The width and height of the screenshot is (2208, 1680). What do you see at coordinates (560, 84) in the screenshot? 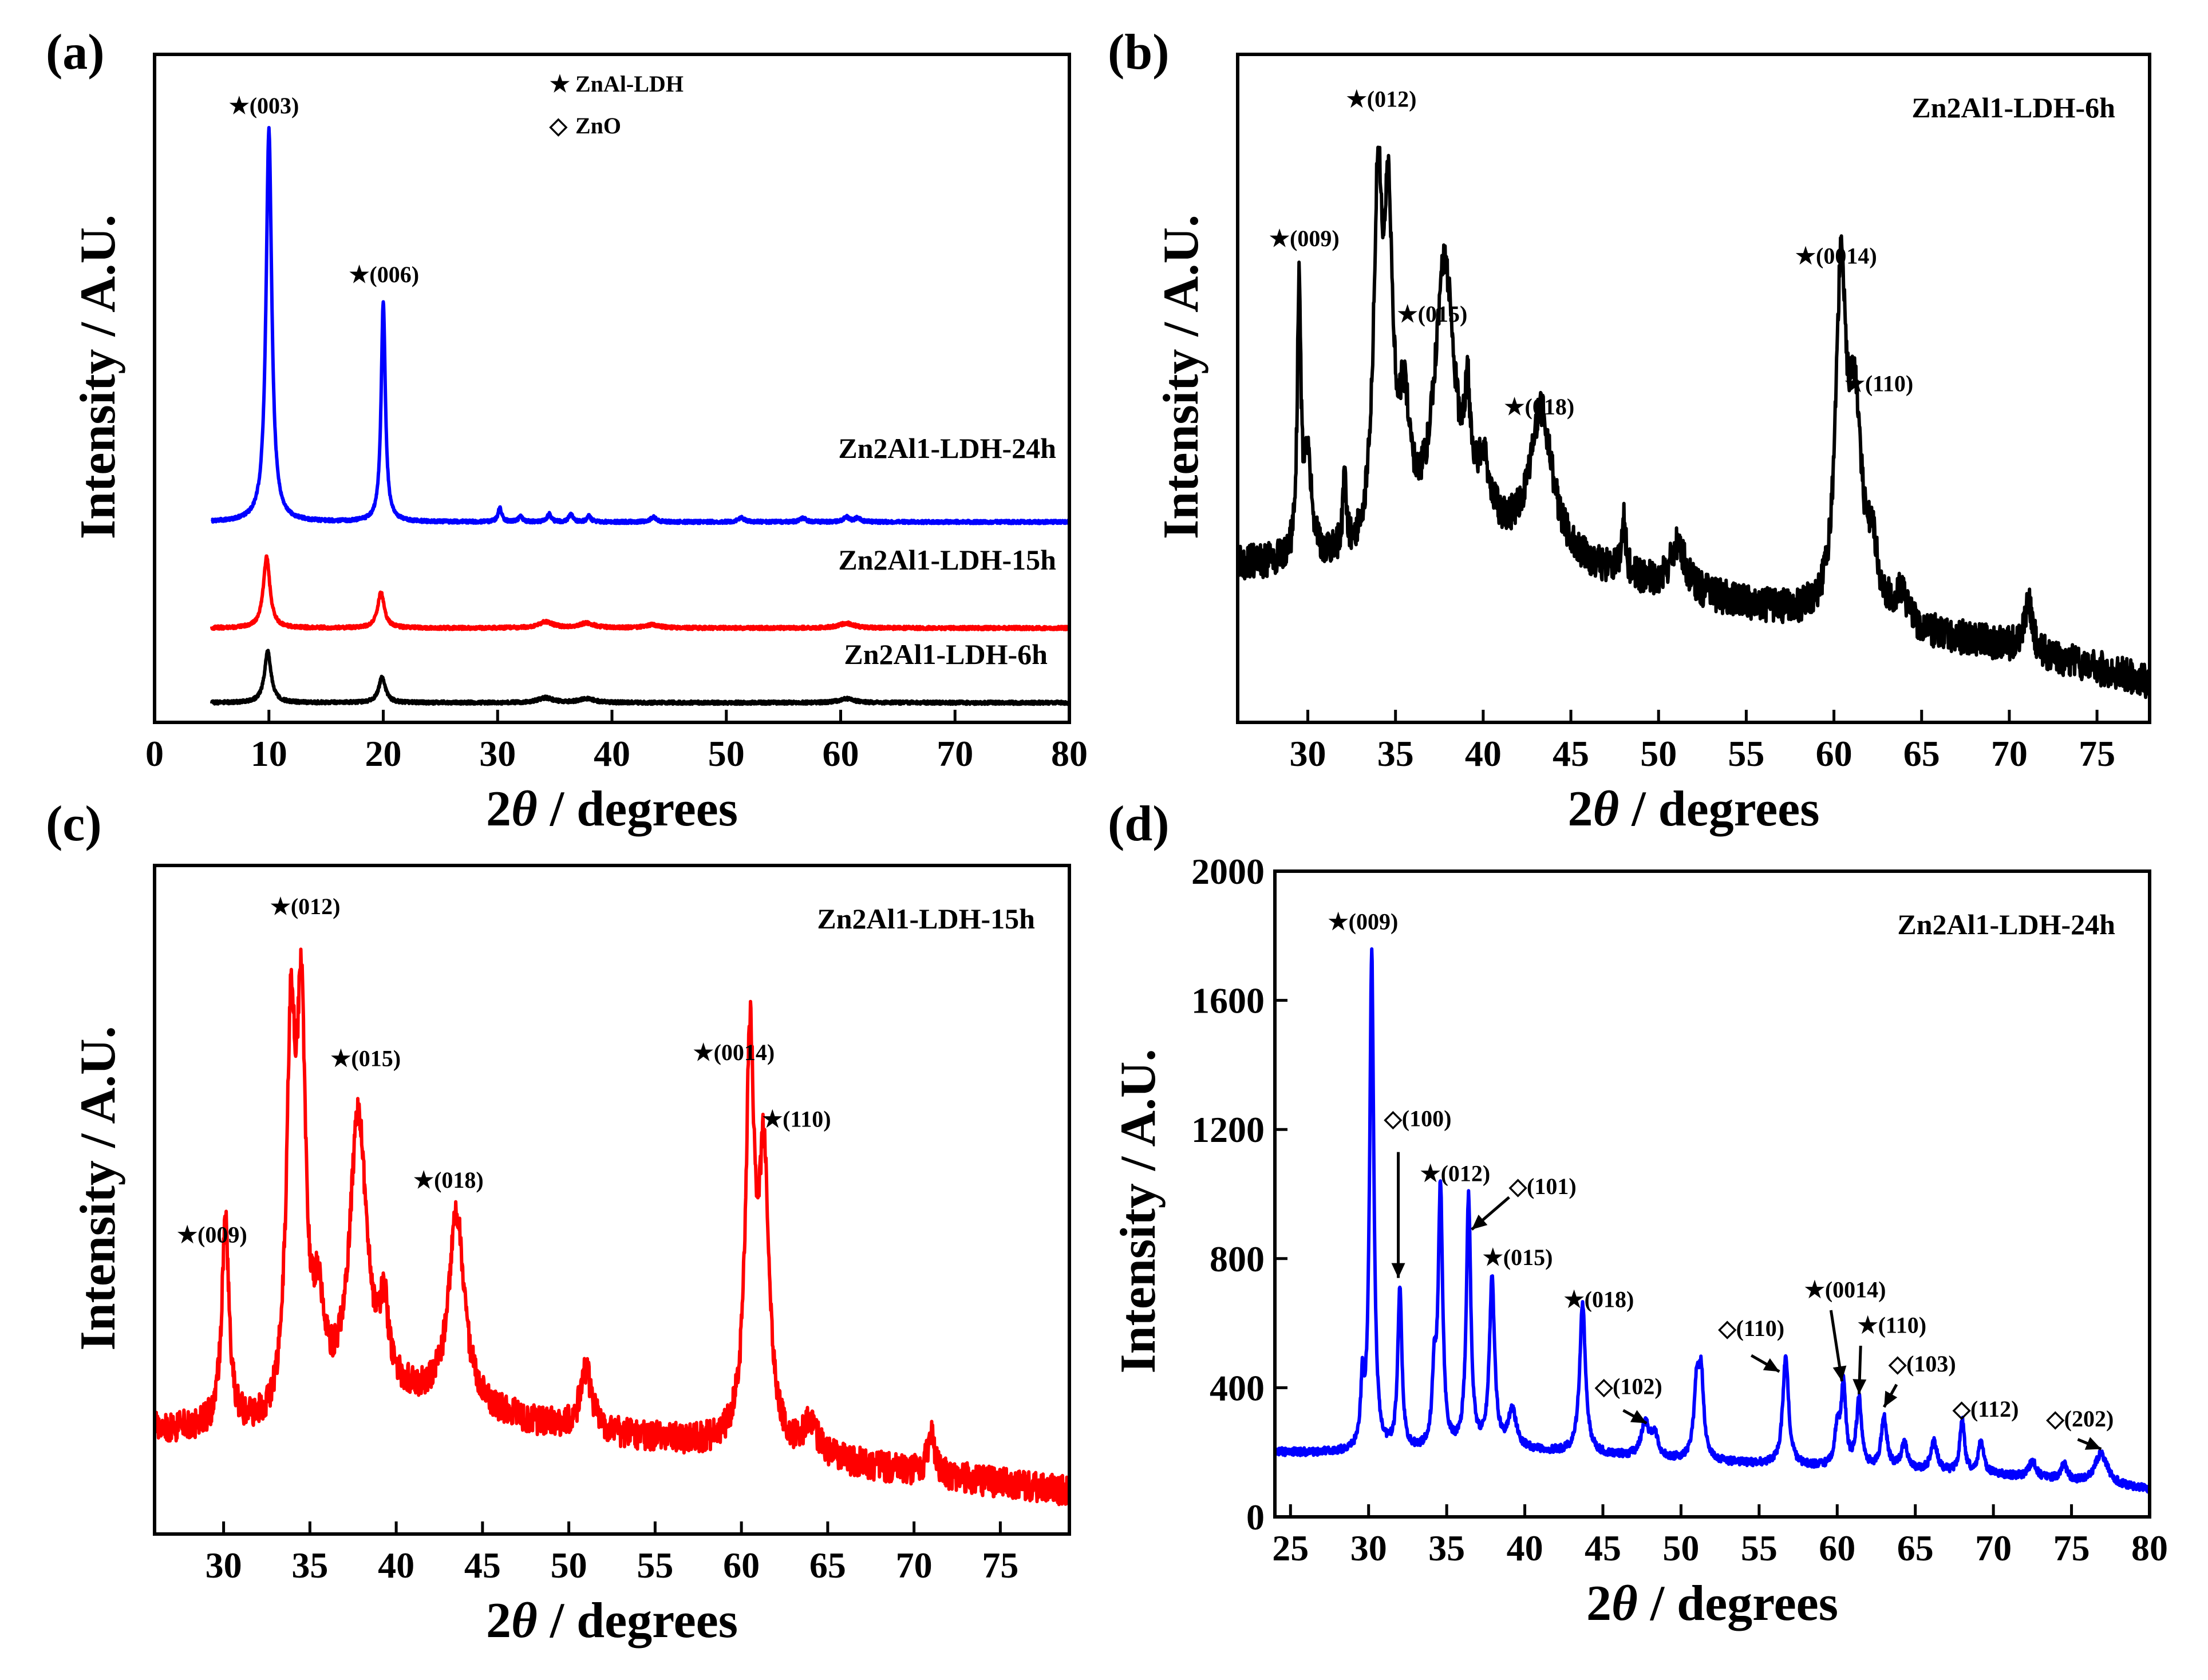
I see `legend-symbol: ★` at bounding box center [560, 84].